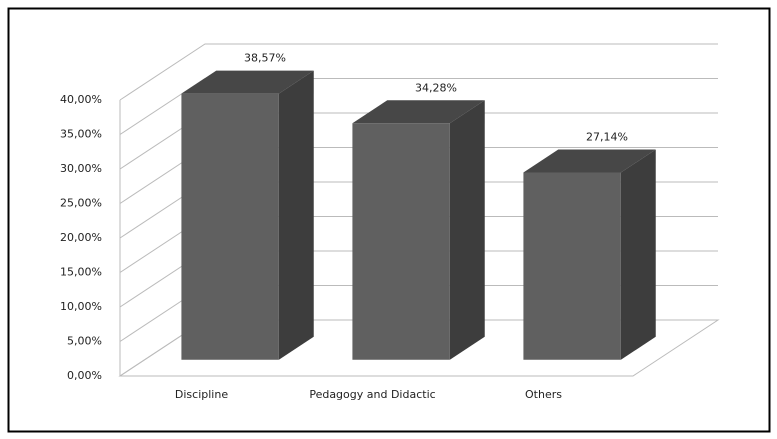 Image resolution: width=777 pixels, height=439 pixels. What do you see at coordinates (607, 137) in the screenshot?
I see `value-label: 27,14%` at bounding box center [607, 137].